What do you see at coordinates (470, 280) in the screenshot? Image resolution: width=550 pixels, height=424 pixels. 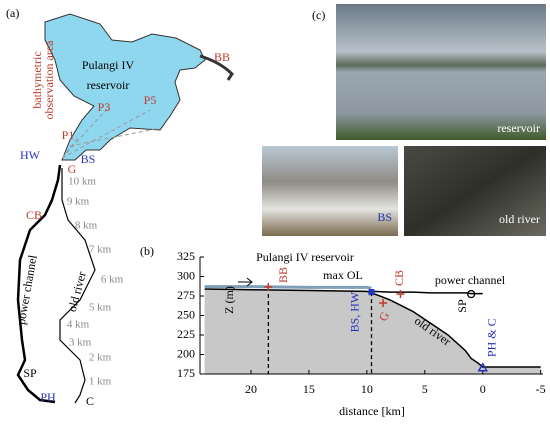 I see `chart-text: power channel` at bounding box center [470, 280].